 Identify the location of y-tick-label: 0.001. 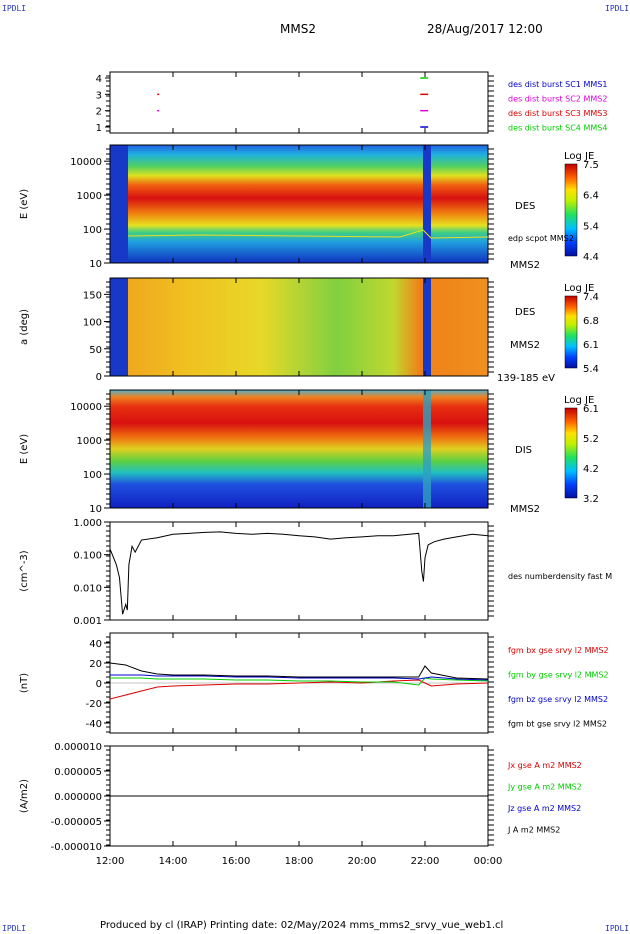
(87, 621).